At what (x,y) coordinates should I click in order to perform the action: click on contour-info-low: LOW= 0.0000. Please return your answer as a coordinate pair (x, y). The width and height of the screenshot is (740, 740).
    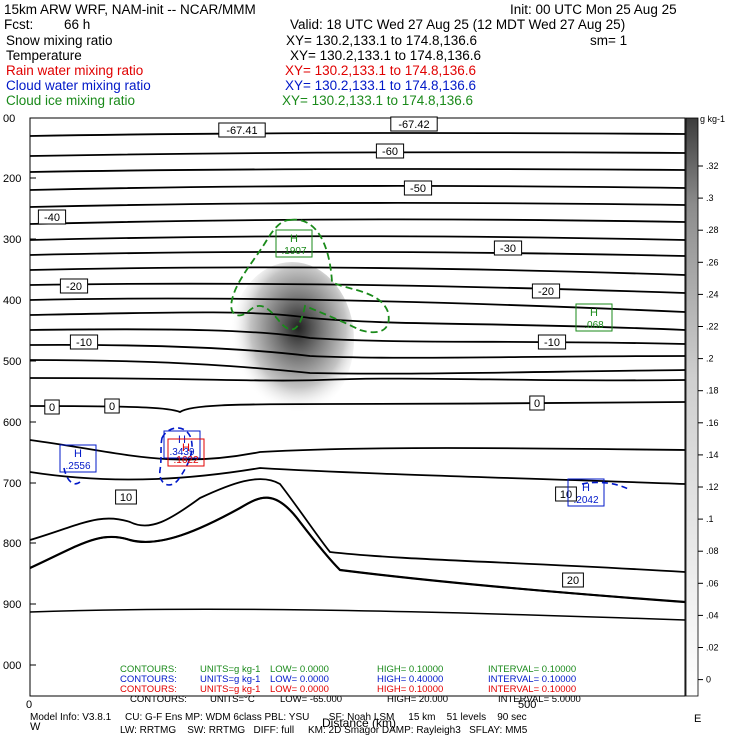
    Looking at the image, I should click on (299, 689).